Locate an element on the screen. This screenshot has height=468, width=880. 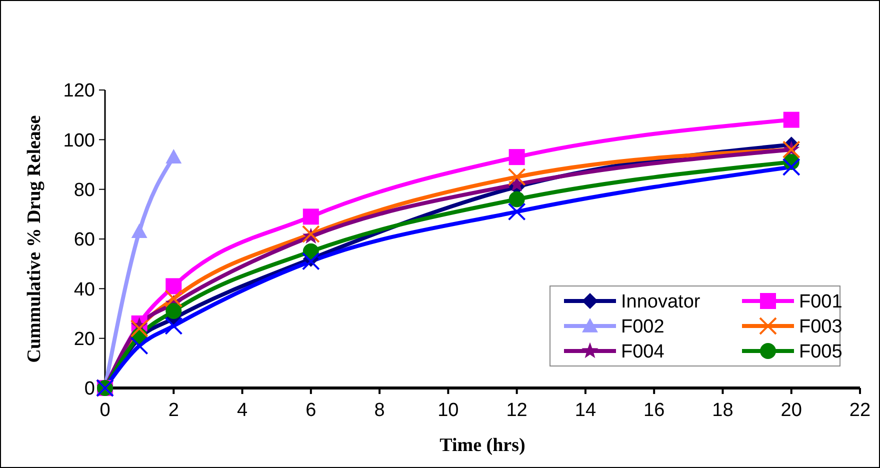
y-tick-label: 100 is located at coordinates (79, 141).